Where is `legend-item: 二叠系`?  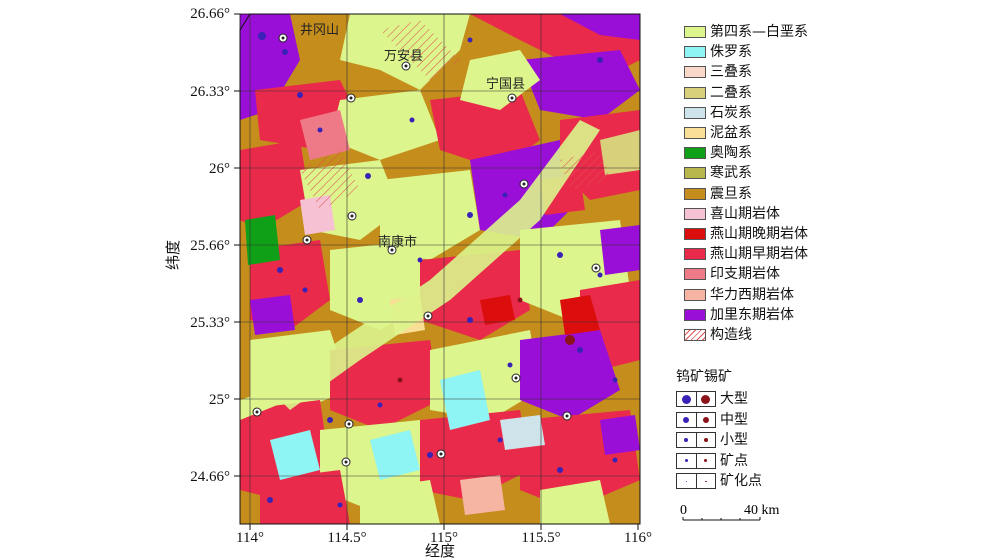
legend-item: 二叠系 is located at coordinates (834, 93).